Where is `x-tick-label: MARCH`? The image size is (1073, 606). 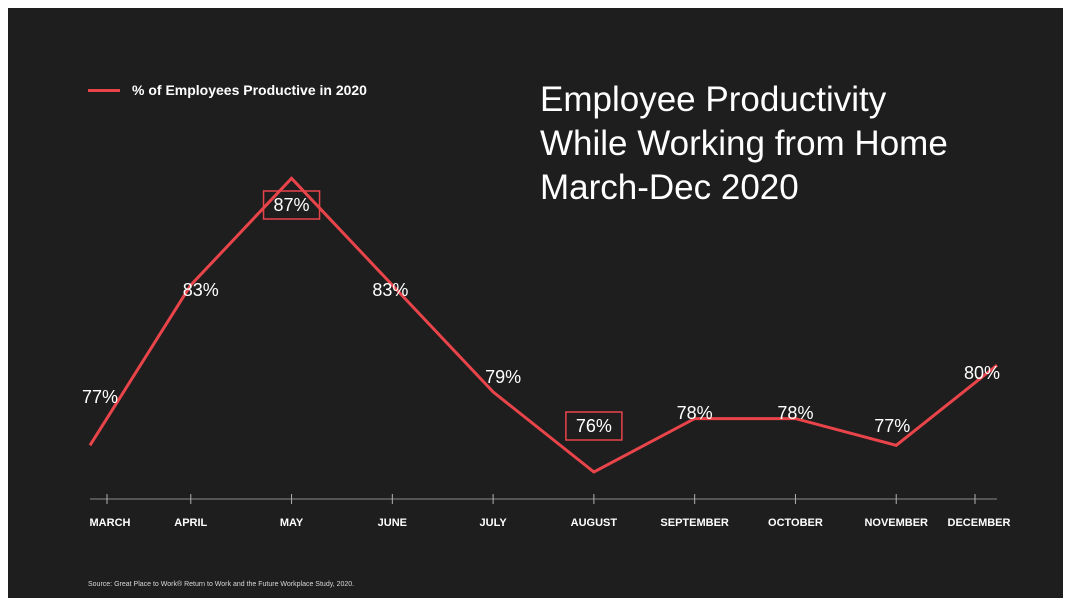
x-tick-label: MARCH is located at coordinates (110, 523).